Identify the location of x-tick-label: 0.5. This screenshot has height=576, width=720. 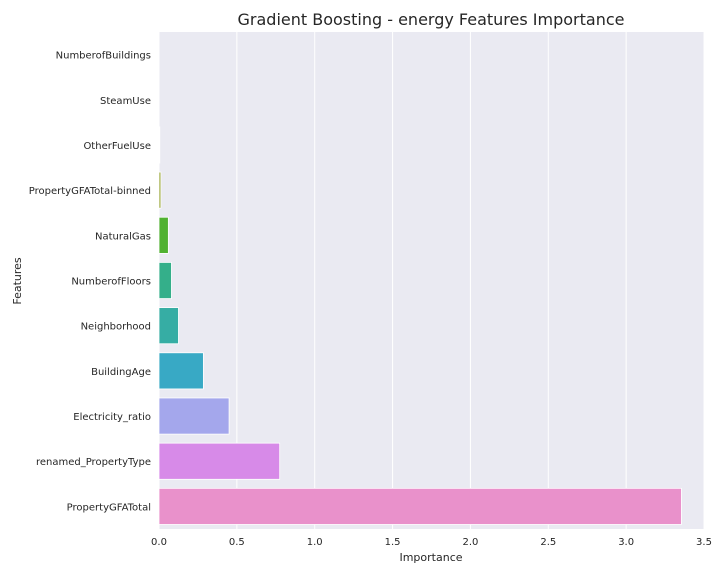
(237, 542).